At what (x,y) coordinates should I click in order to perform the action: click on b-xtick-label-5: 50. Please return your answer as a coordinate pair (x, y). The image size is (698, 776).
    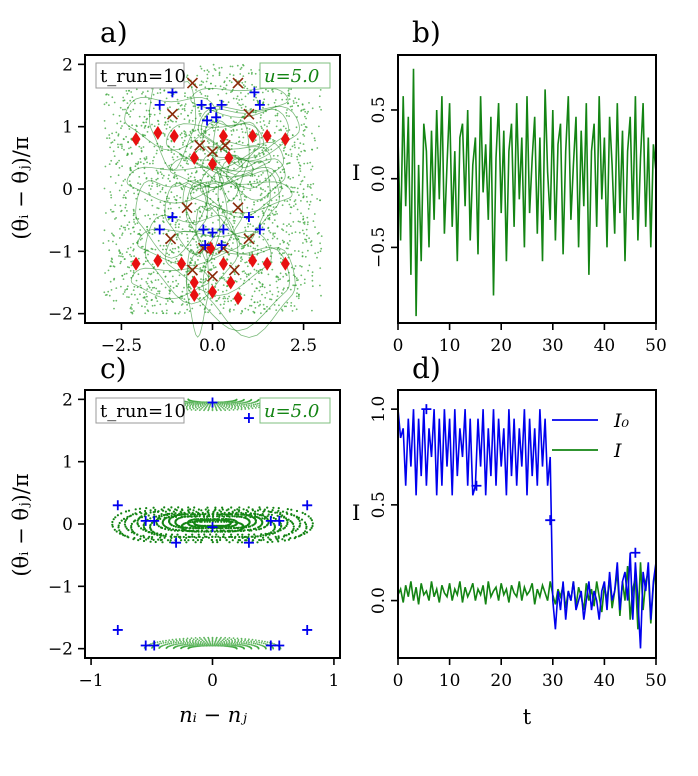
    Looking at the image, I should click on (656, 346).